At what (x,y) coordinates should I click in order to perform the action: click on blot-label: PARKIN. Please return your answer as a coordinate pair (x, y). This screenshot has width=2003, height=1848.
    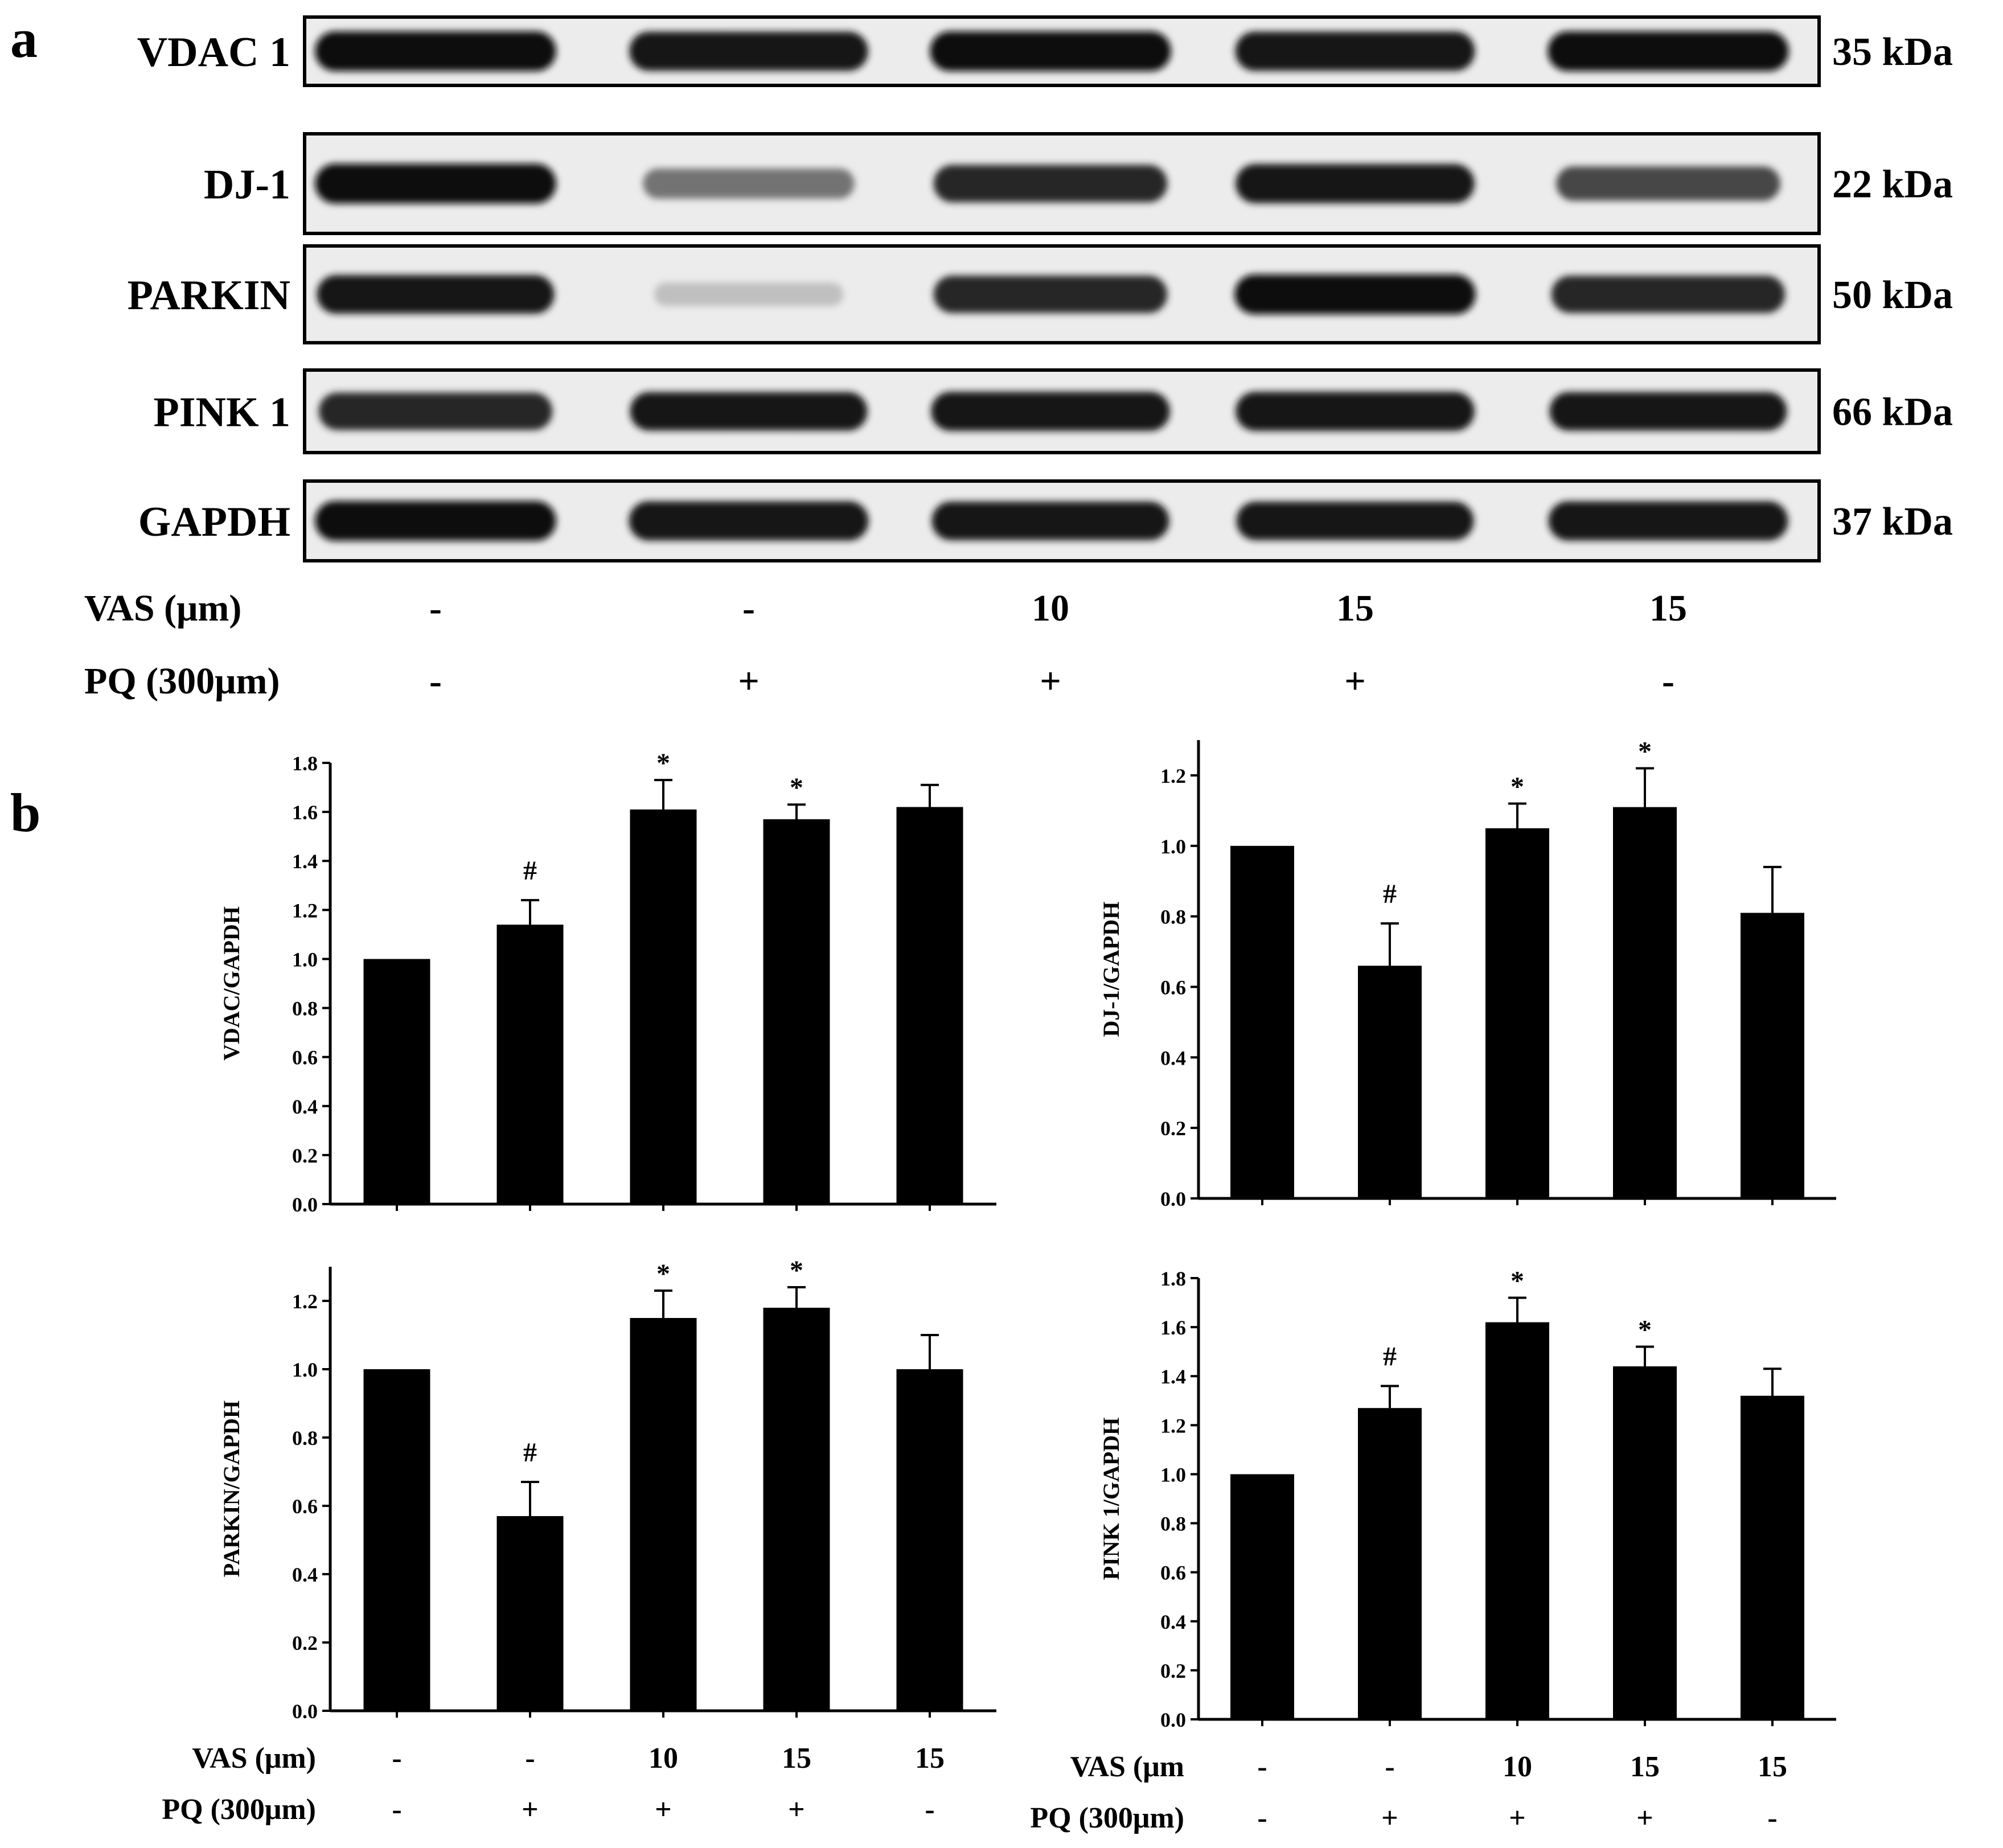
    Looking at the image, I should click on (209, 295).